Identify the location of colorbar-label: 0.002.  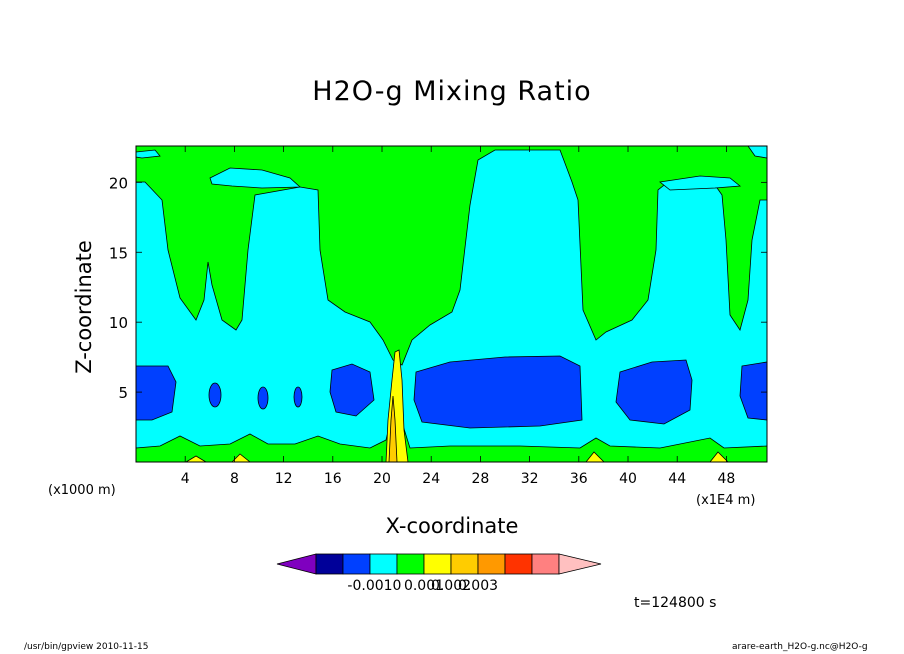
(451, 586).